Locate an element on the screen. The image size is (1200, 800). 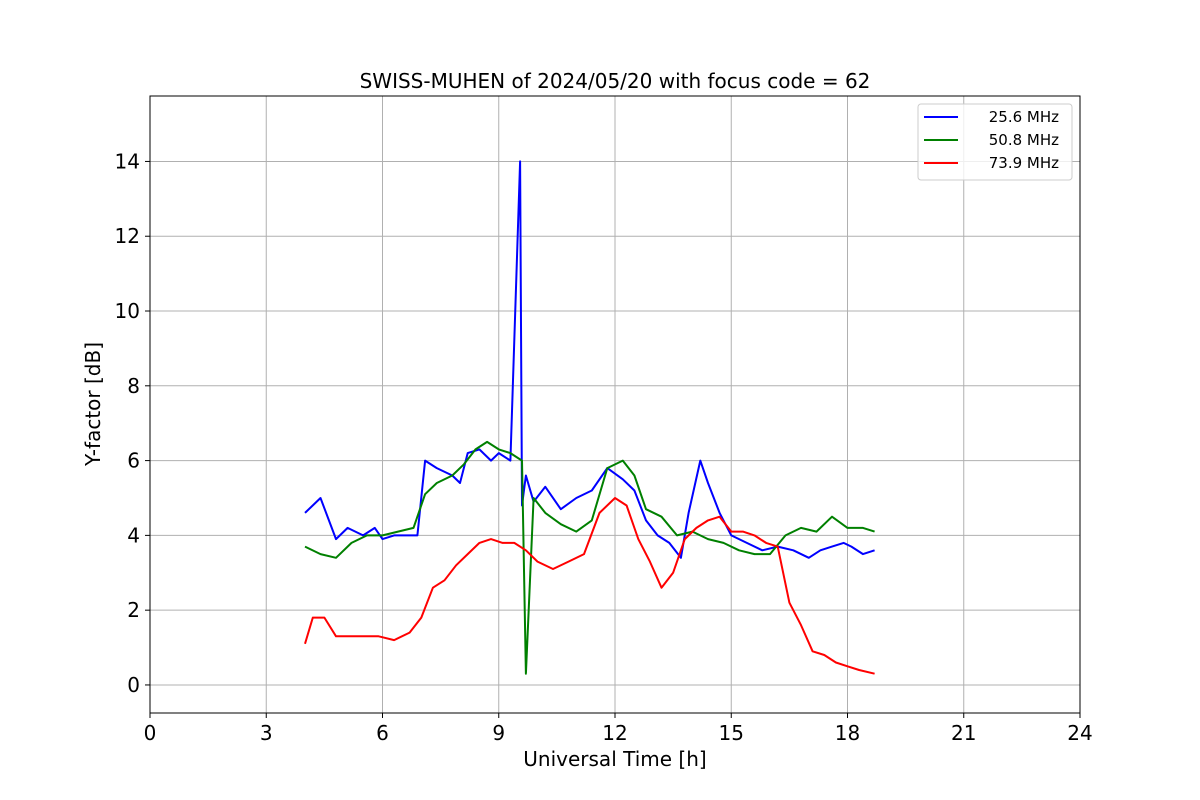
x-tick-label: 21 is located at coordinates (963, 733).